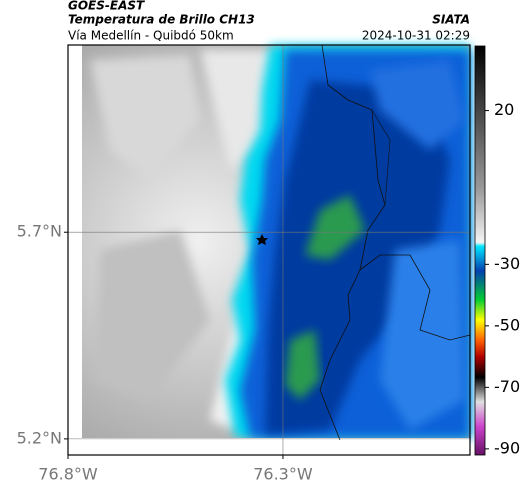 This screenshot has height=495, width=526. What do you see at coordinates (507, 386) in the screenshot?
I see `colorbar-tick-label: -70` at bounding box center [507, 386].